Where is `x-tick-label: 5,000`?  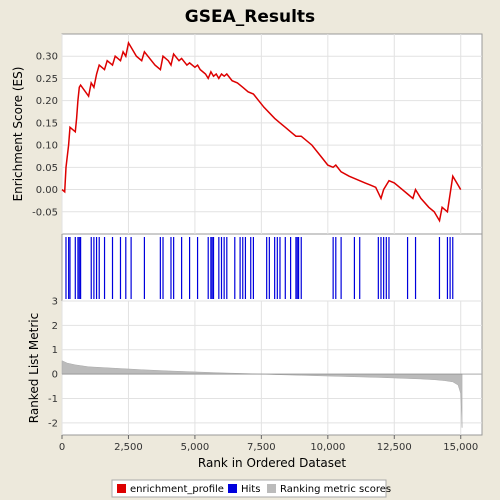
x-tick-label: 5,000 is located at coordinates (195, 447).